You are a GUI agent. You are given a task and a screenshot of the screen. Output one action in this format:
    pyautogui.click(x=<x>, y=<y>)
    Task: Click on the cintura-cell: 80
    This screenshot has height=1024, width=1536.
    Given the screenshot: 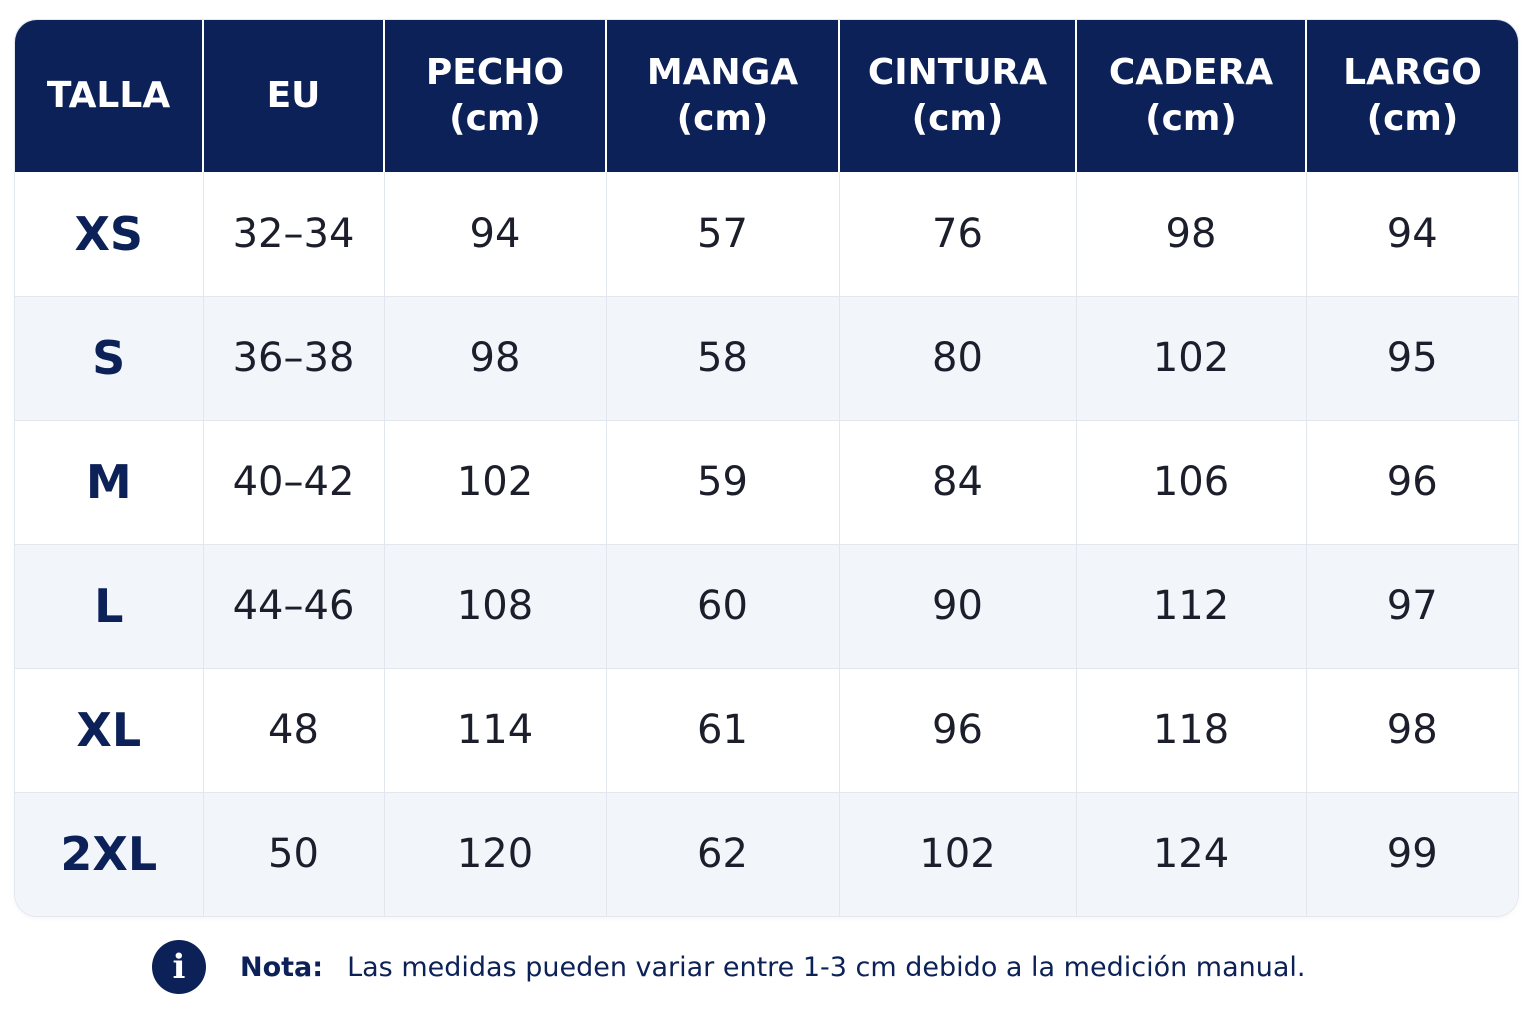 What is the action you would take?
    pyautogui.click(x=958, y=358)
    